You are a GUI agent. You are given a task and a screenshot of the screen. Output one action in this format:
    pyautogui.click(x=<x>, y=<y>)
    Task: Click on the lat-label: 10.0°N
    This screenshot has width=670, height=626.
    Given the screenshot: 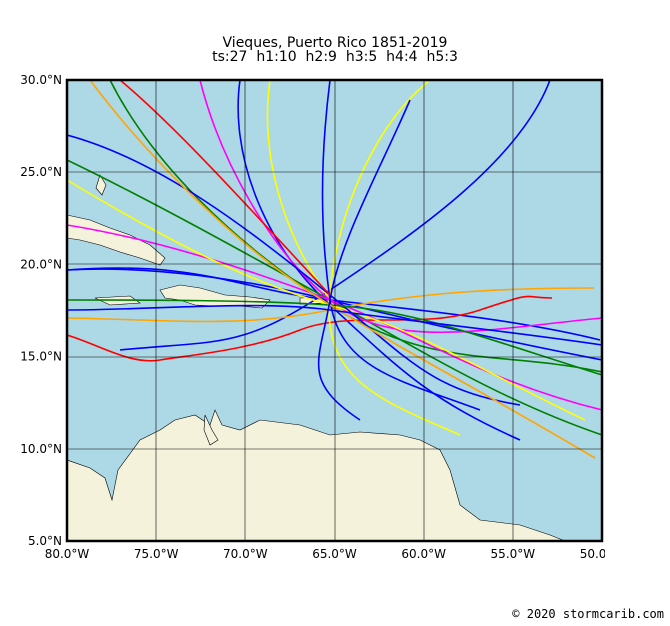 What is the action you would take?
    pyautogui.click(x=41, y=449)
    